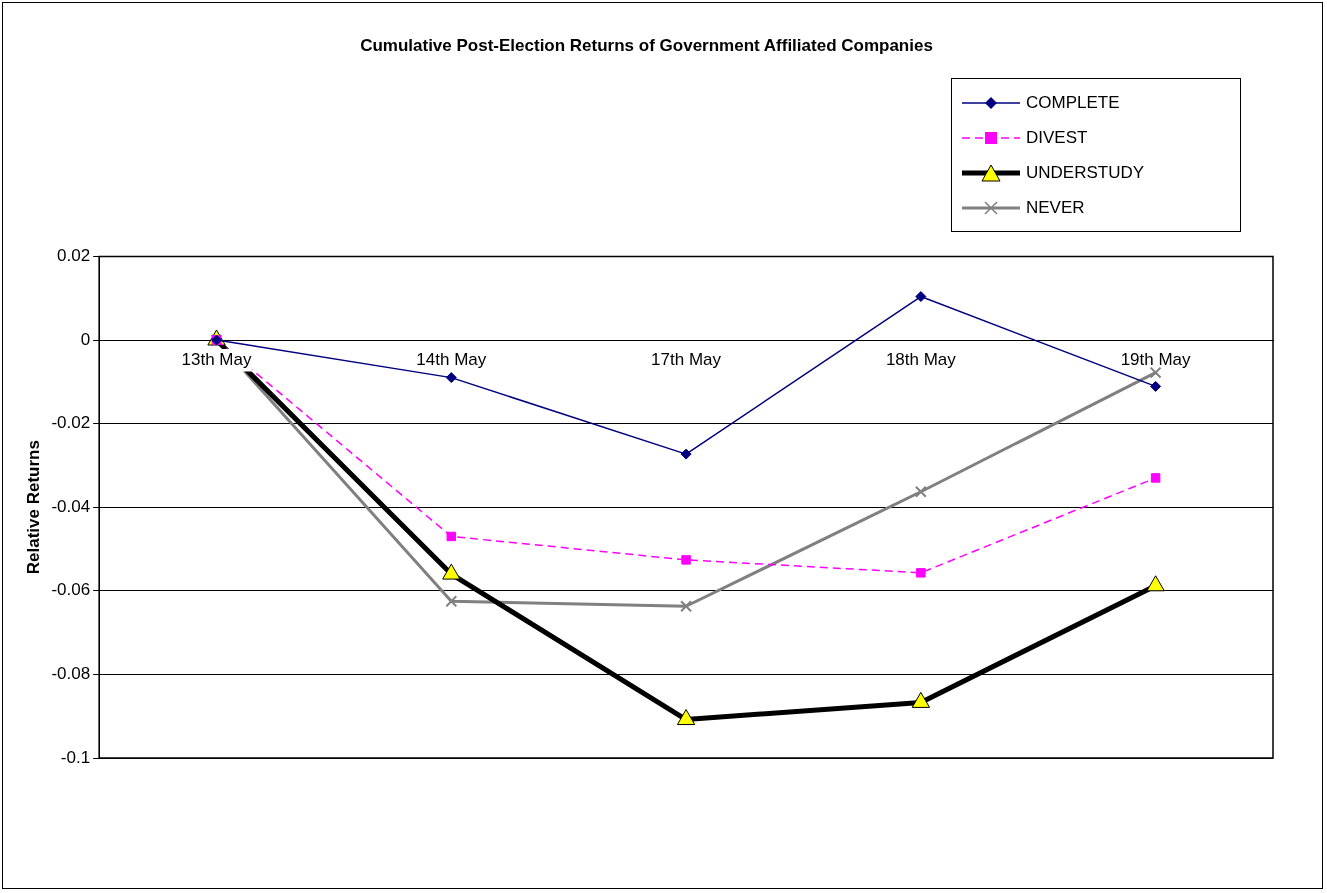 Image resolution: width=1327 pixels, height=893 pixels. Describe the element at coordinates (71, 506) in the screenshot. I see `y-tick-label: -0.04` at that location.